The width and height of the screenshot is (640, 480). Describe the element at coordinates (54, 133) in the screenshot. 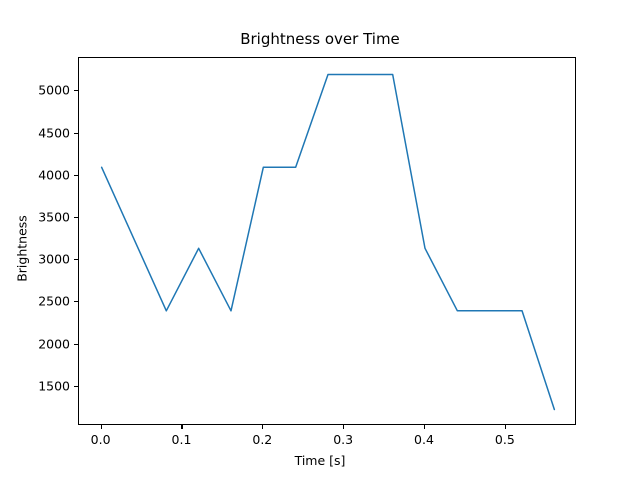

I see `y-tick-label: 4500` at that location.